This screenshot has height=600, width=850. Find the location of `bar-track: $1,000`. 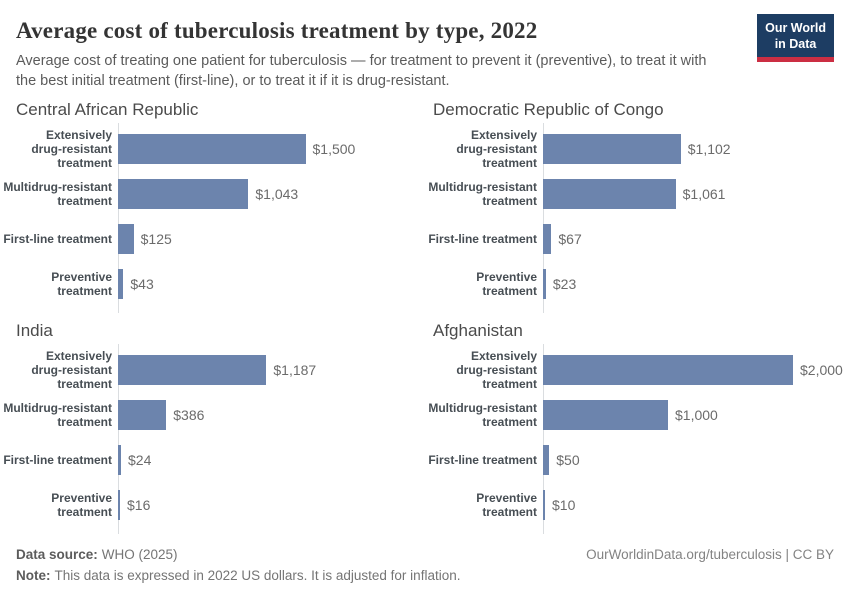

bar-track: $1,000 is located at coordinates (696, 415).